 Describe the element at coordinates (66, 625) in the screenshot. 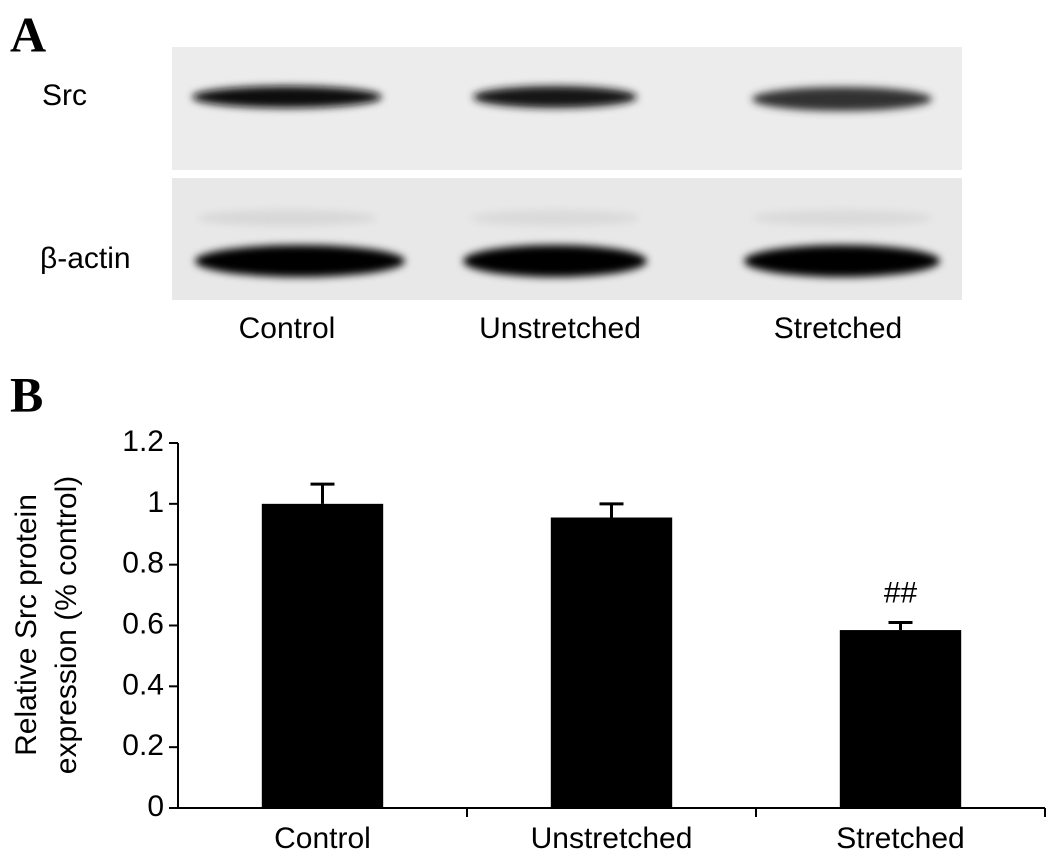

I see `y-axis-title: expression (% control)` at that location.